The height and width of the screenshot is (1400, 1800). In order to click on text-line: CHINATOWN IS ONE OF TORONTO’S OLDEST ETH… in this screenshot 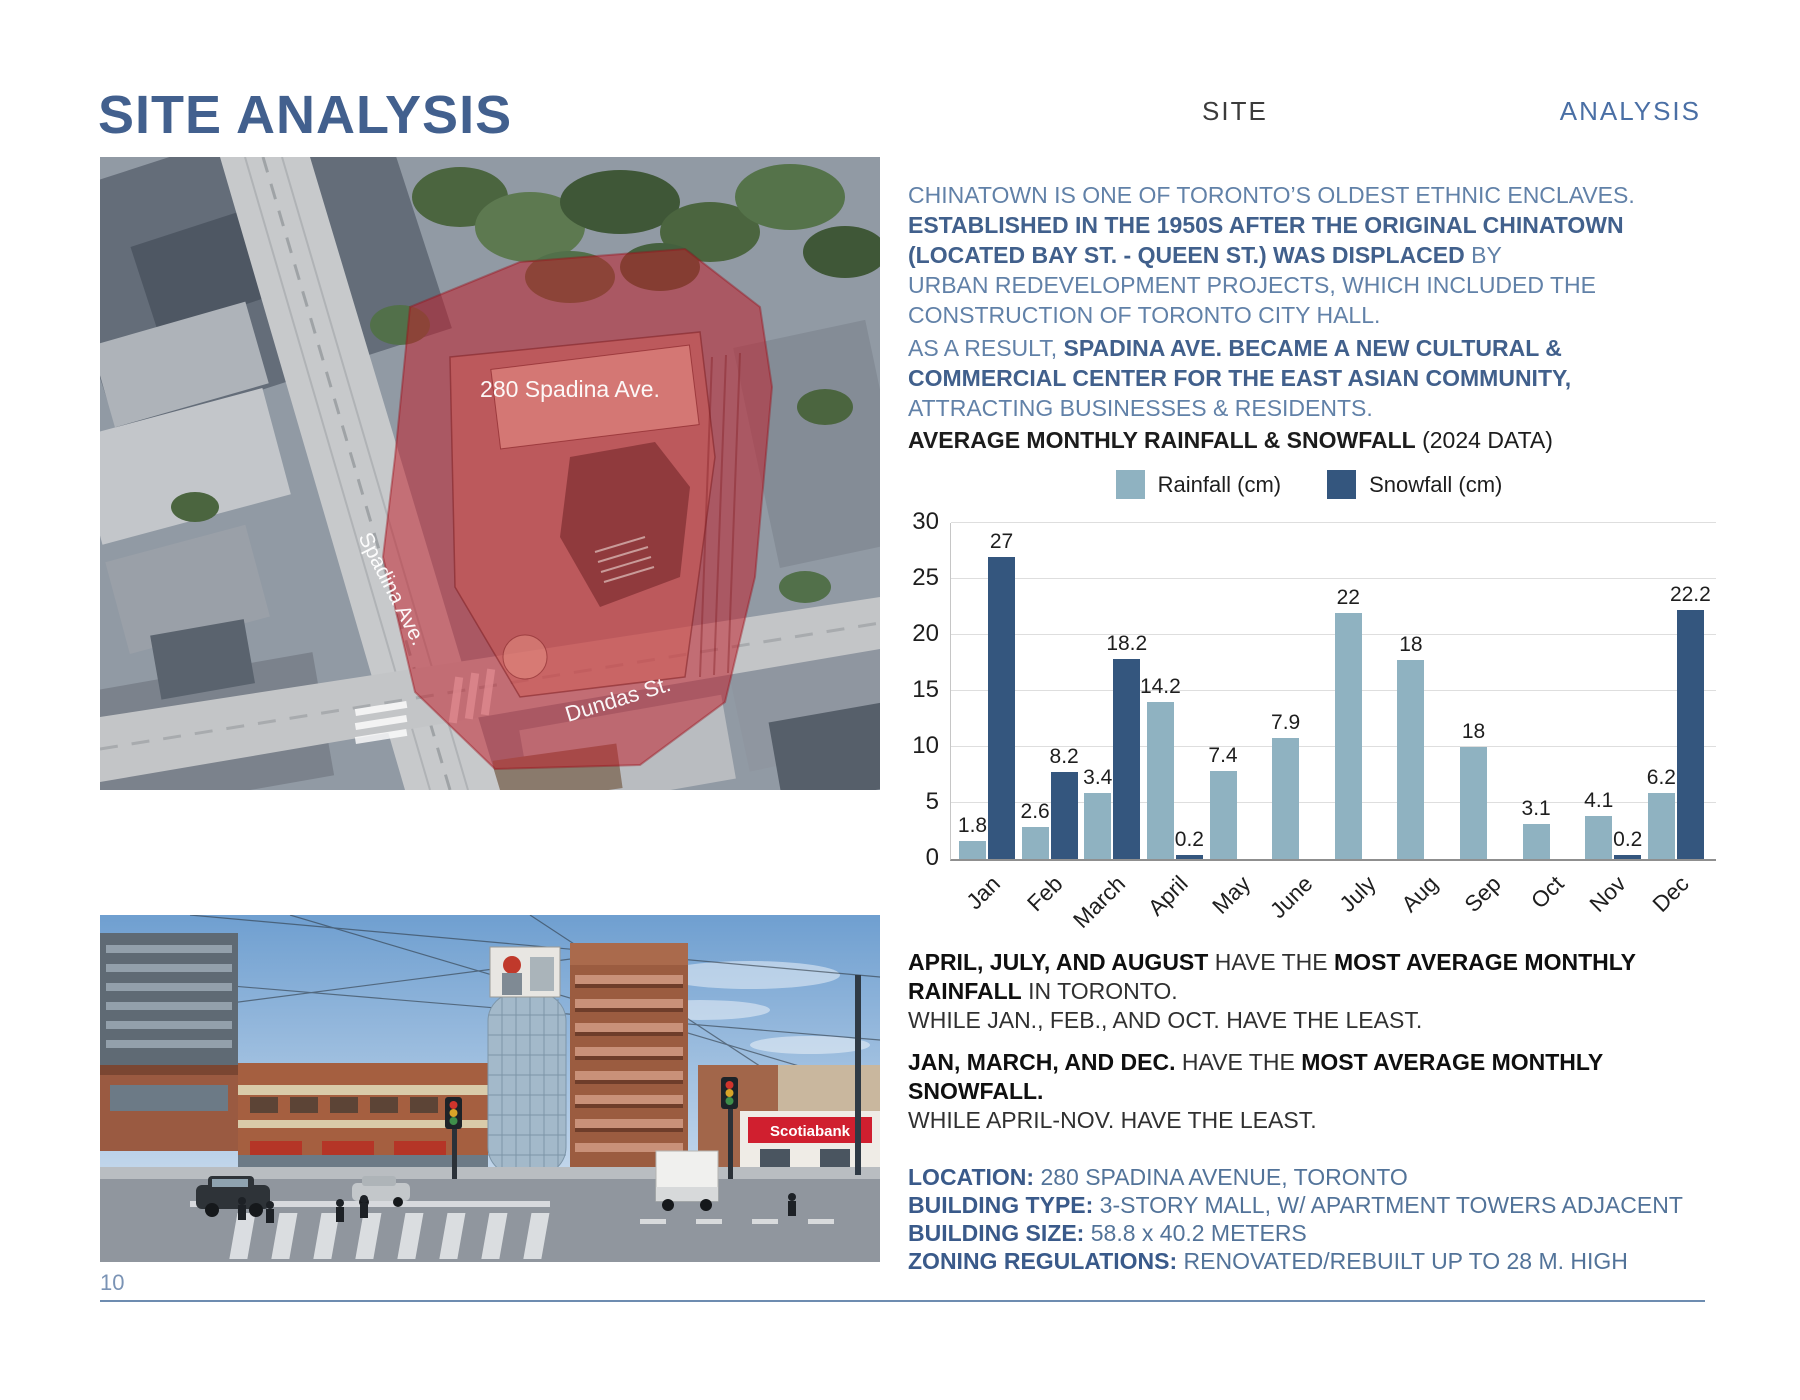, I will do `click(1271, 195)`.